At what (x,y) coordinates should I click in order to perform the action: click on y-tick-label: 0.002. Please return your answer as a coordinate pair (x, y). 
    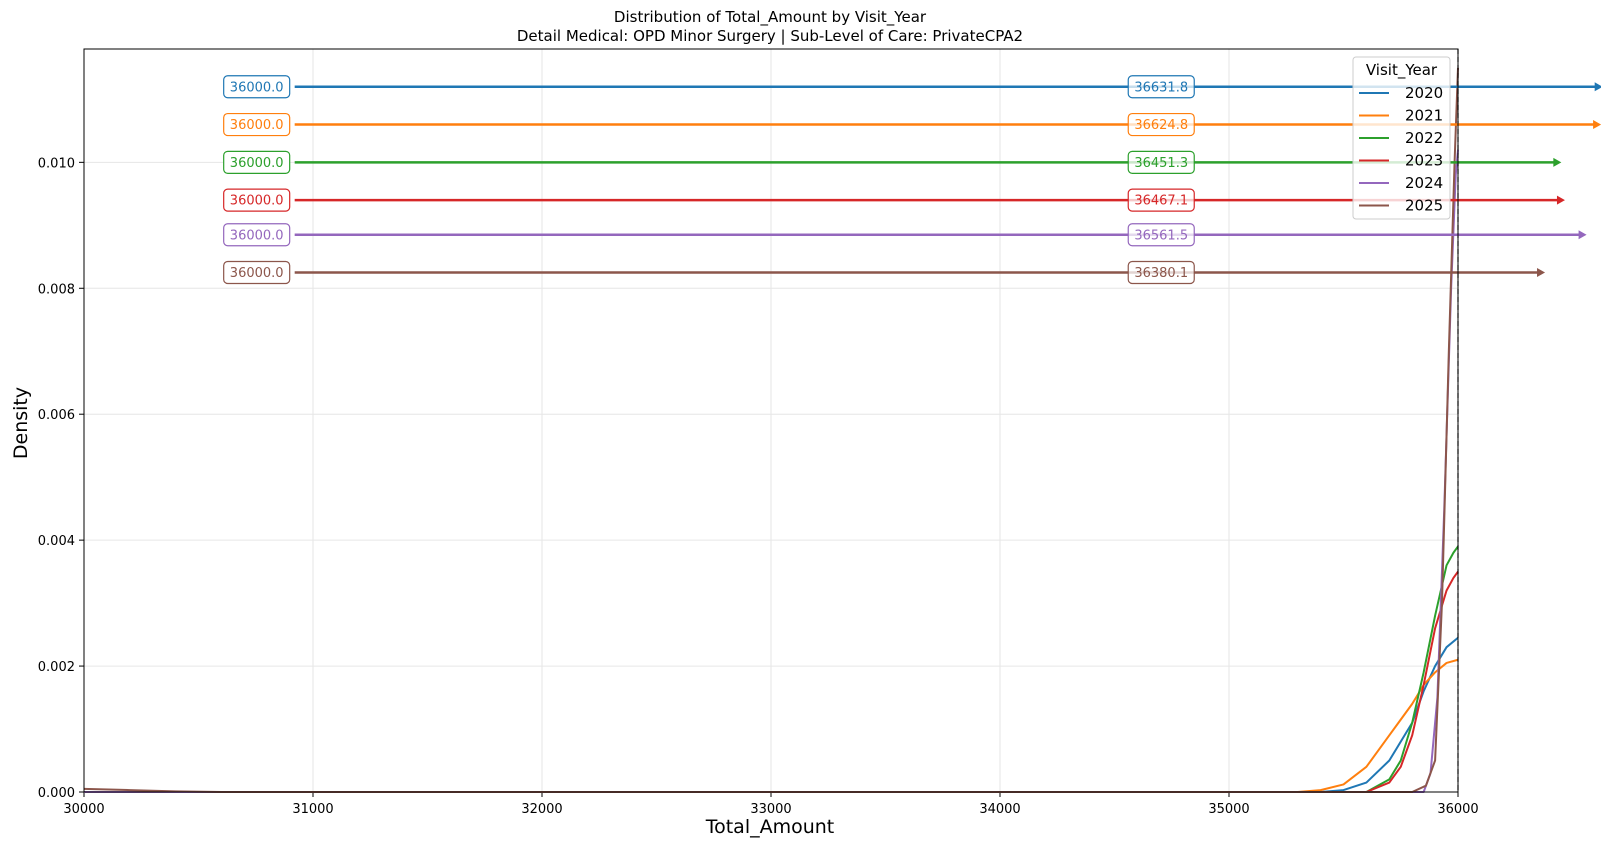
    Looking at the image, I should click on (56, 667).